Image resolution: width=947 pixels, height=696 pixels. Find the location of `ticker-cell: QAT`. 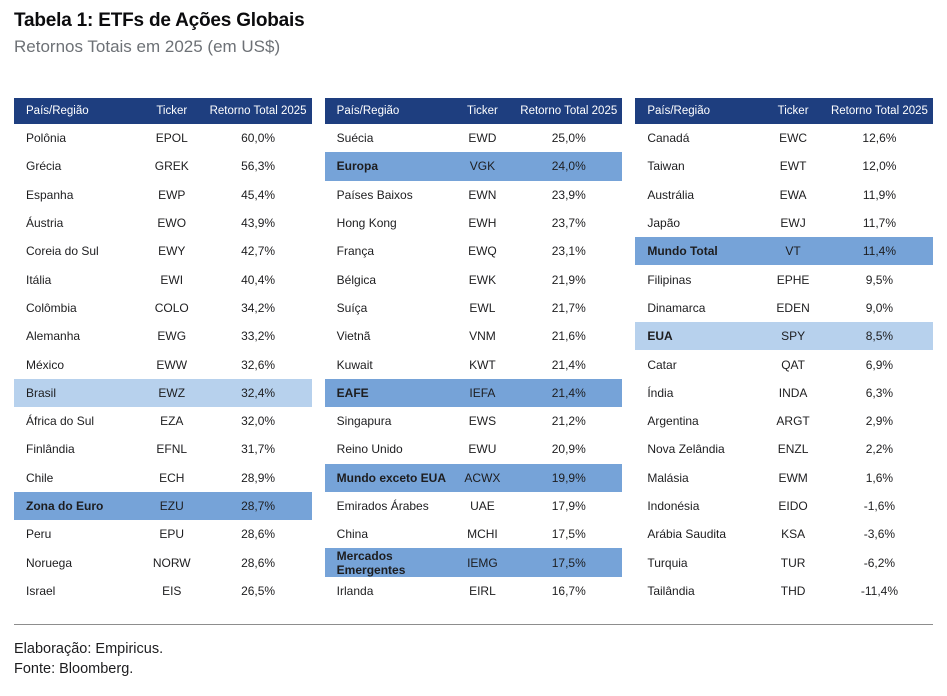

ticker-cell: QAT is located at coordinates (793, 364).